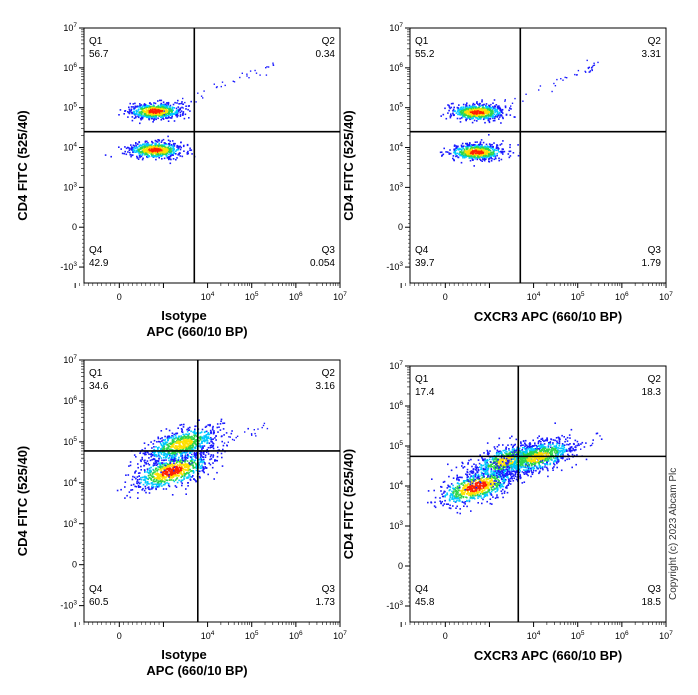 The height and width of the screenshot is (695, 698). I want to click on copyright-text: Copyright (c) 2023 Abcam Plc, so click(673, 533).